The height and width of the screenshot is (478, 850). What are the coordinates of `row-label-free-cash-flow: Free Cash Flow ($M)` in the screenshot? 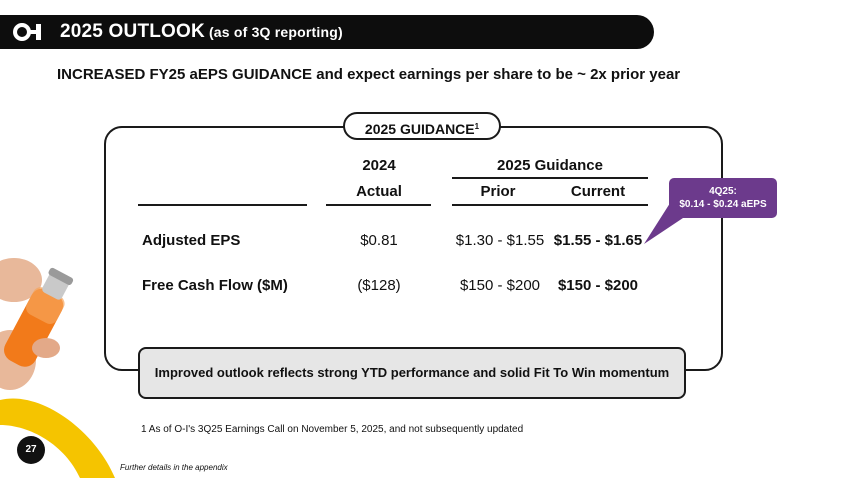 It's located at (215, 285).